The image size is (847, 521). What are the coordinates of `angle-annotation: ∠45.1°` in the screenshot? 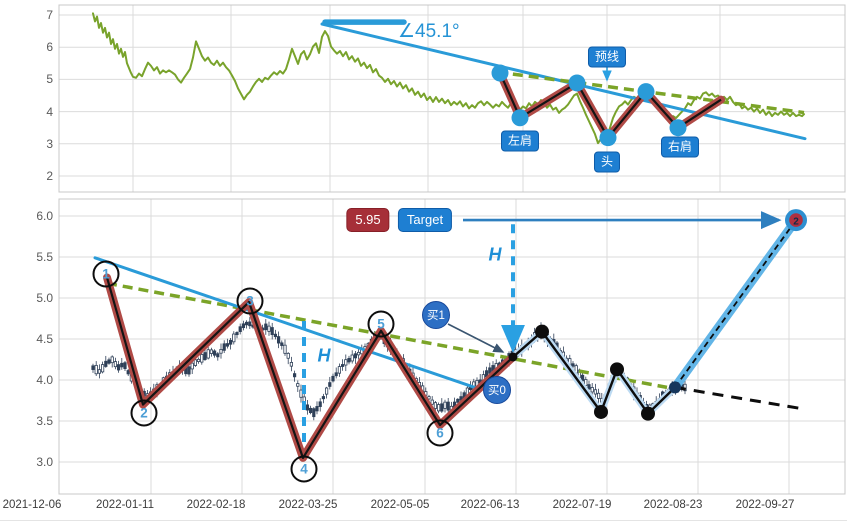 It's located at (429, 31).